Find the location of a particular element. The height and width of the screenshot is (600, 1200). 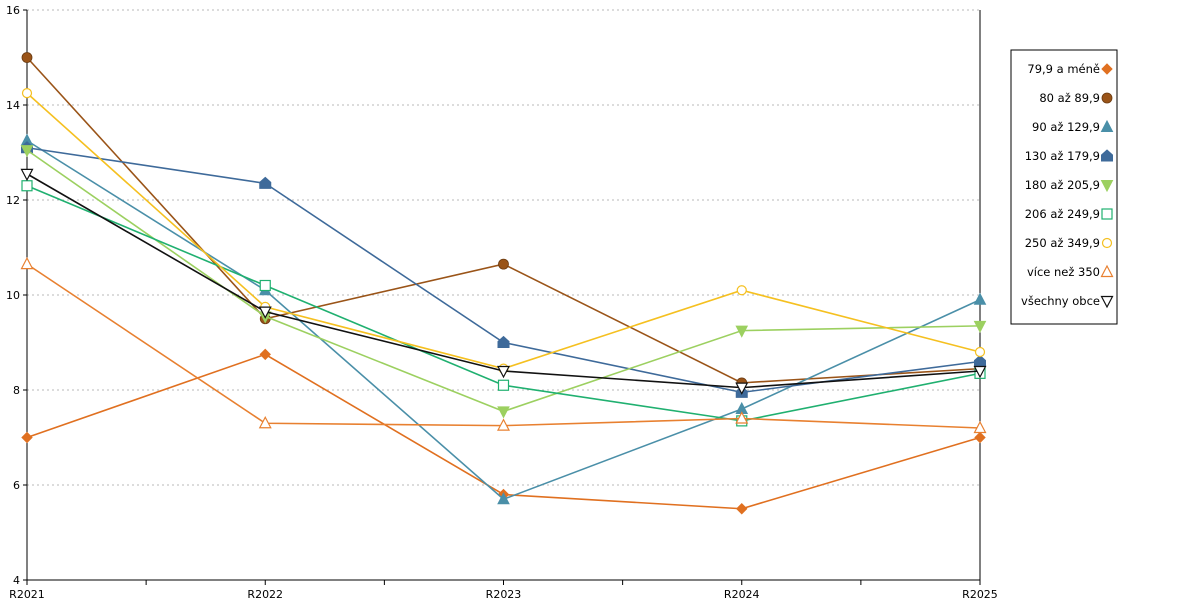

legend-label: 130 až 179,9 is located at coordinates (1062, 156).